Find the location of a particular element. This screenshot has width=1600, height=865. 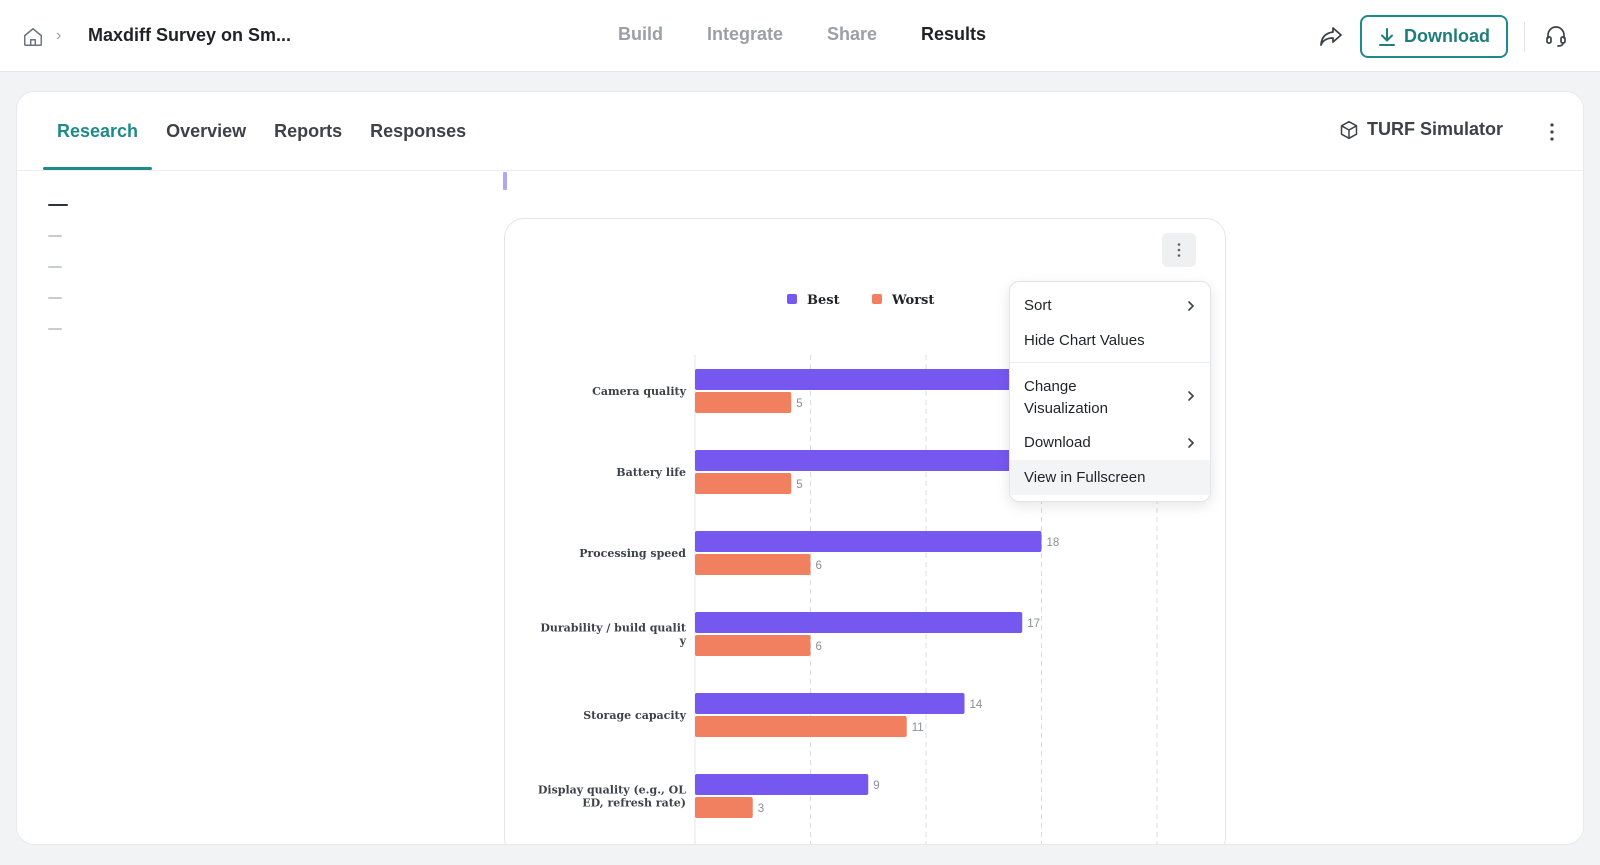

category-label: Storage capacity is located at coordinates (634, 715).